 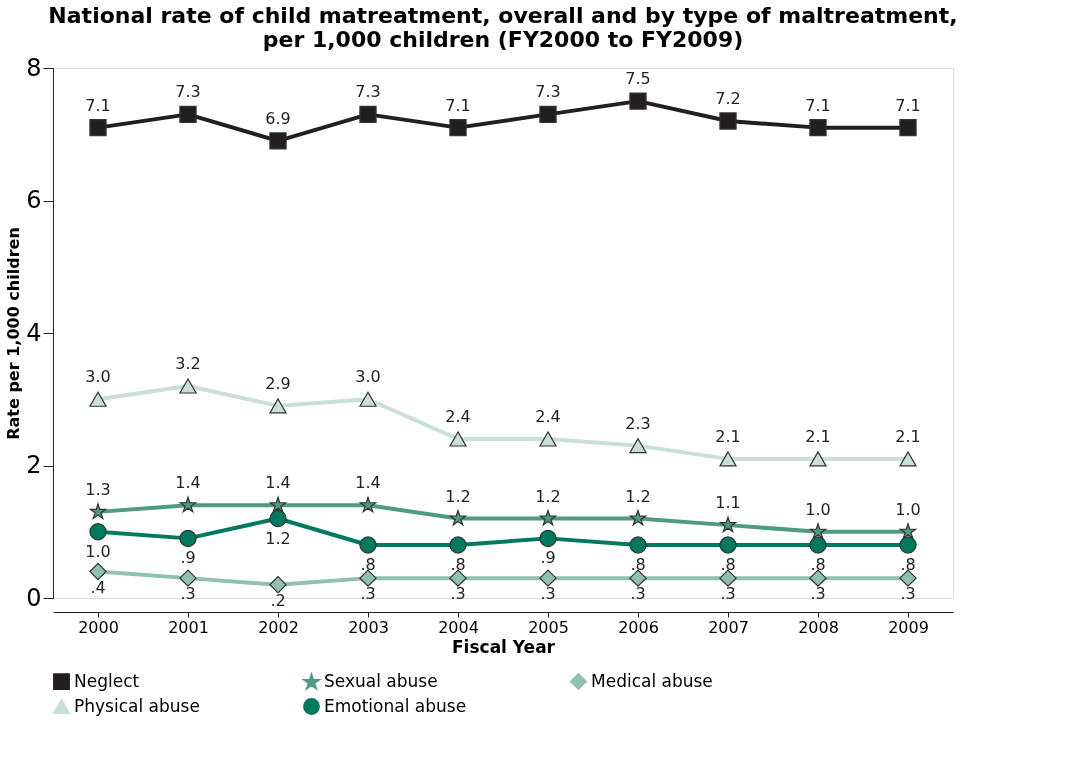 What do you see at coordinates (368, 627) in the screenshot?
I see `x-tick-label: 2003` at bounding box center [368, 627].